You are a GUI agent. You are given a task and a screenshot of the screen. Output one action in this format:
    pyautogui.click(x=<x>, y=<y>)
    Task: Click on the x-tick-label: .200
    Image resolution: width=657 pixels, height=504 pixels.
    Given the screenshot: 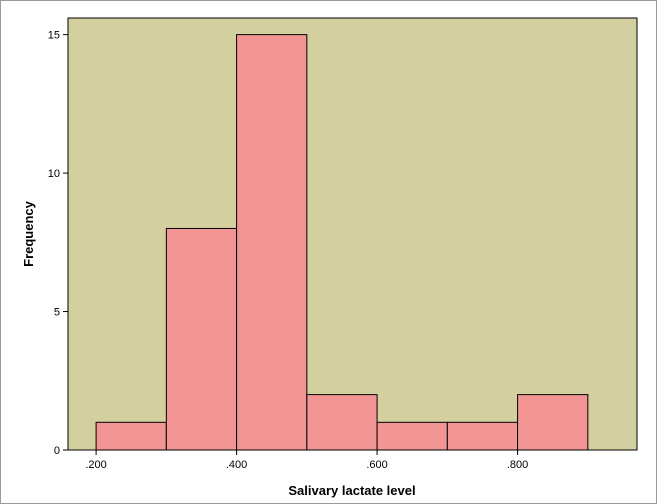 What is the action you would take?
    pyautogui.click(x=95, y=465)
    